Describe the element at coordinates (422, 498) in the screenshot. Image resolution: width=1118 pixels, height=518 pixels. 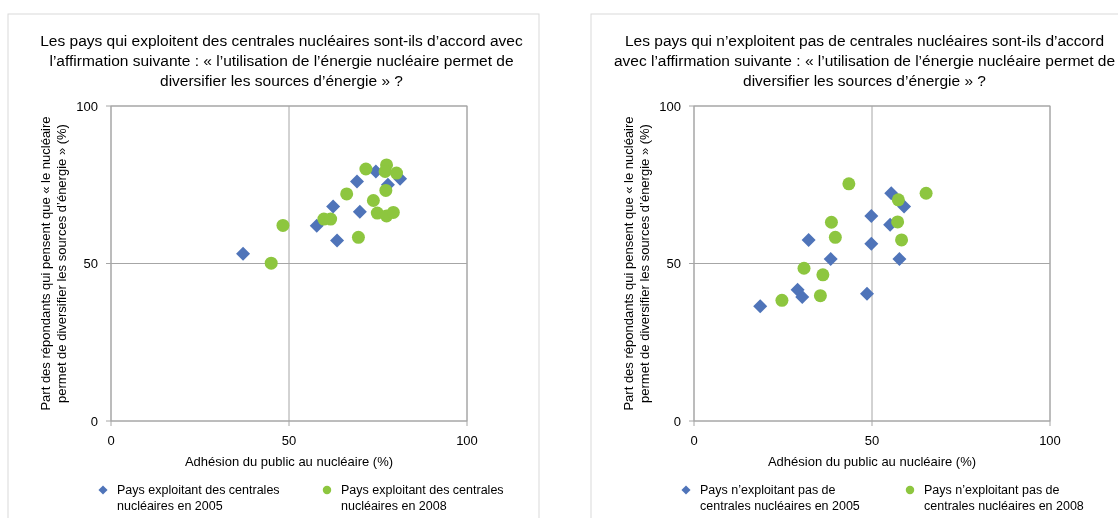
I see `legend-label: Pays exploitant des centrales nucléaires en 2008` at that location.